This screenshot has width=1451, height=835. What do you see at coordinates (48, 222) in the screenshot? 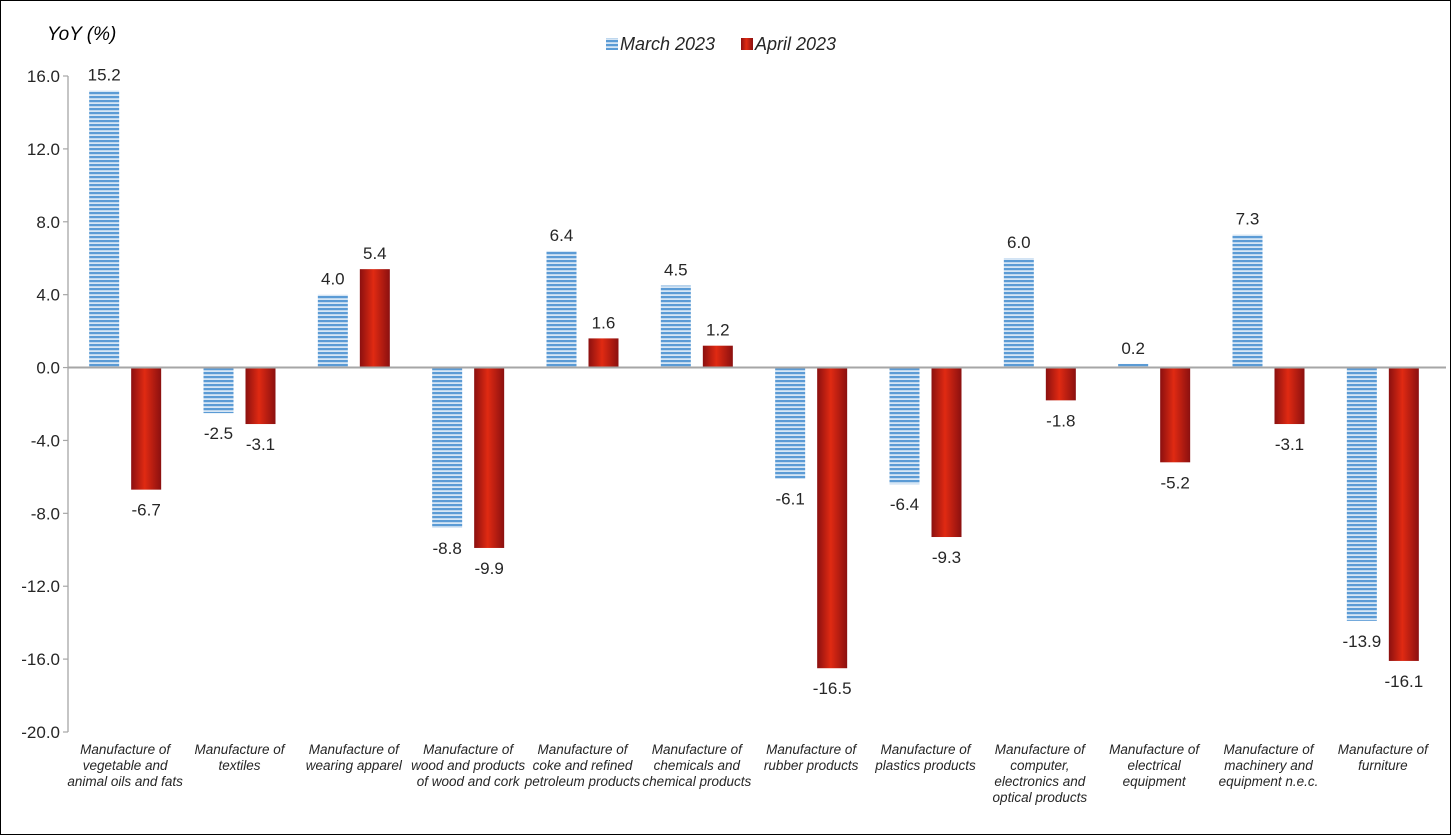
I see `y-tick-label: 8.0` at bounding box center [48, 222].